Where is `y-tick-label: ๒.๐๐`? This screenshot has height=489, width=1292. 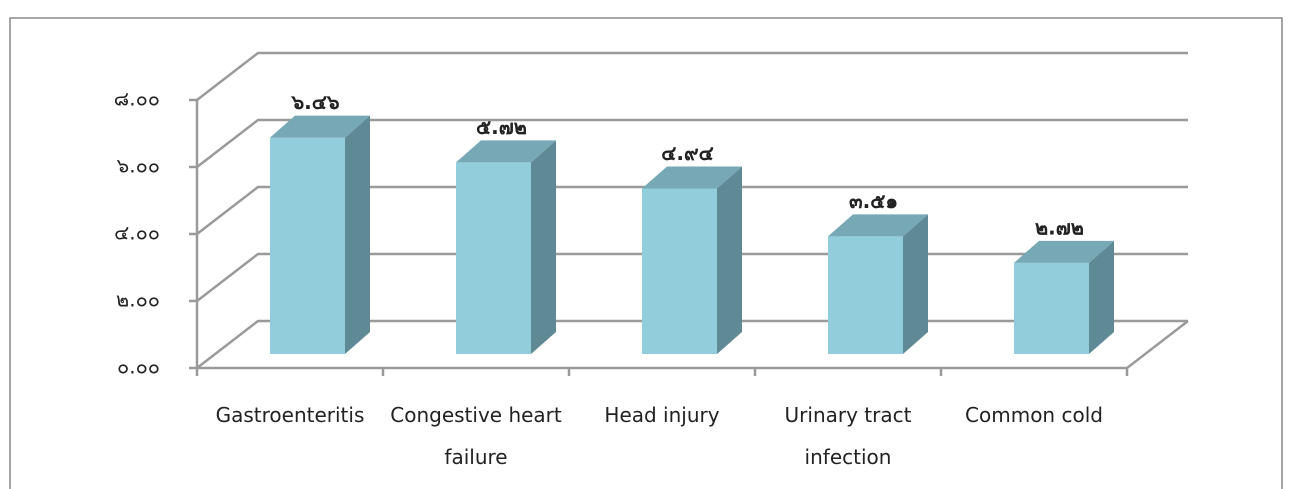
y-tick-label: ๒.๐๐ is located at coordinates (138, 300).